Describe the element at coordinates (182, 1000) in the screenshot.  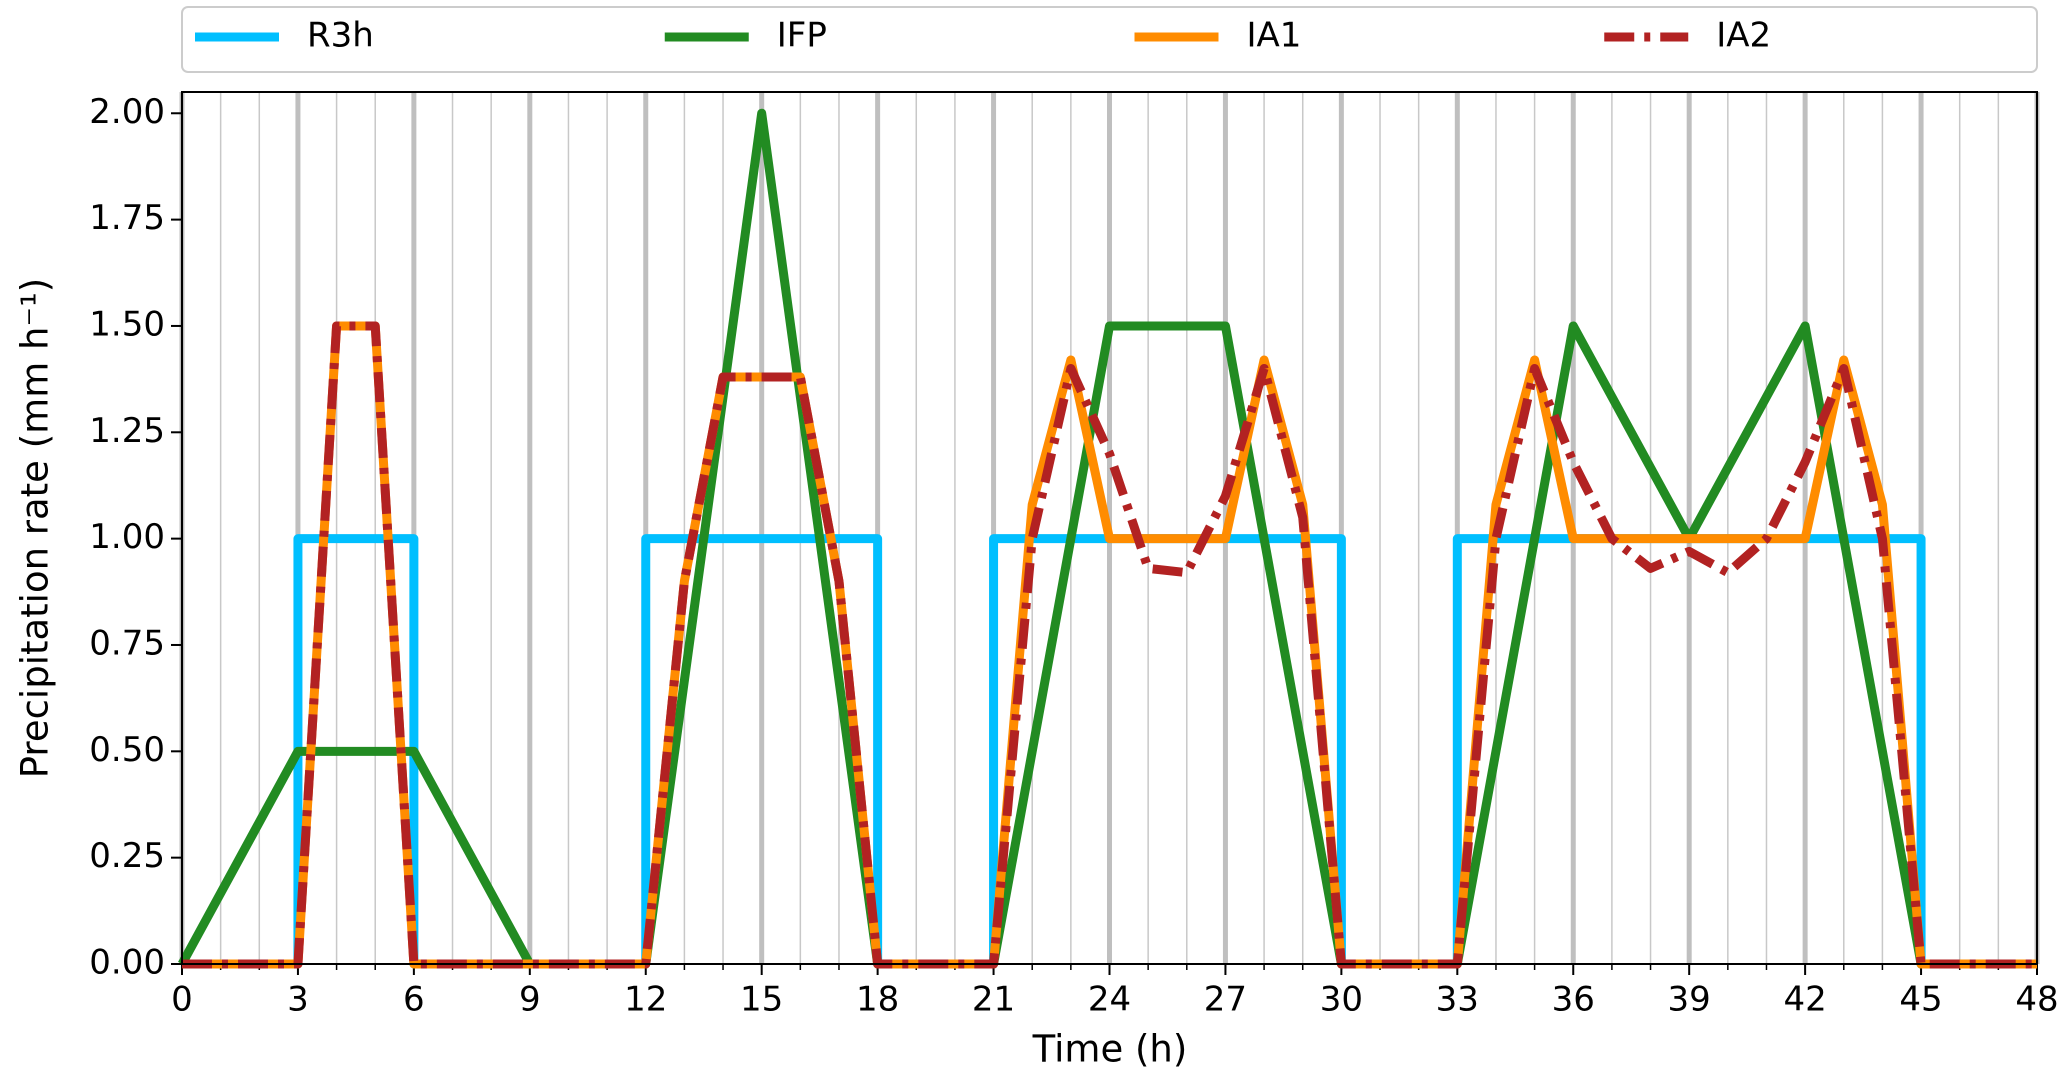
I see `x-tick-label: 0` at that location.